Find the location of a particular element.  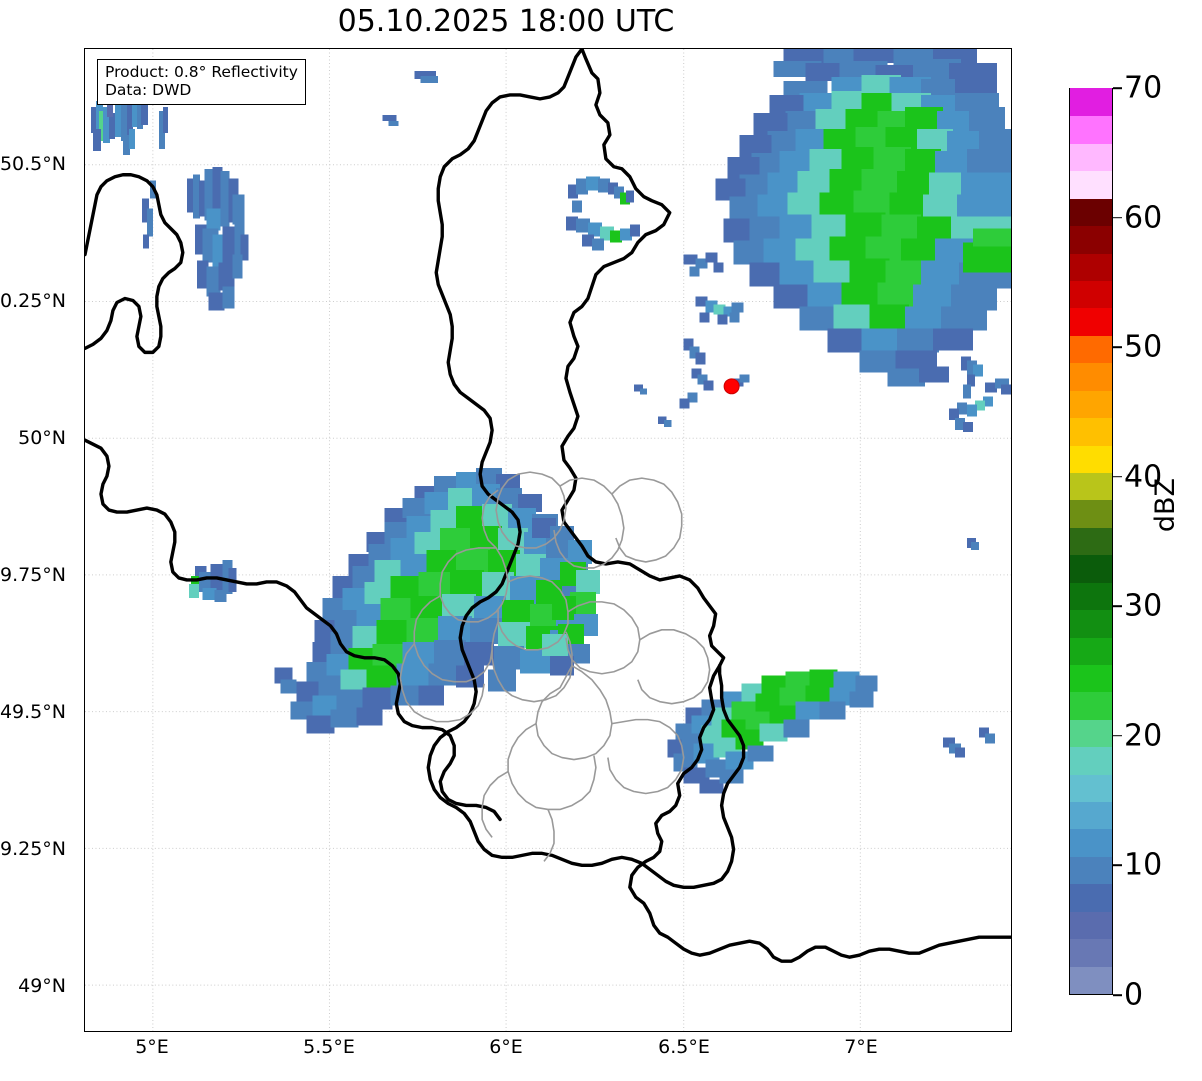

data-source-line: Data: DWD is located at coordinates (148, 90).